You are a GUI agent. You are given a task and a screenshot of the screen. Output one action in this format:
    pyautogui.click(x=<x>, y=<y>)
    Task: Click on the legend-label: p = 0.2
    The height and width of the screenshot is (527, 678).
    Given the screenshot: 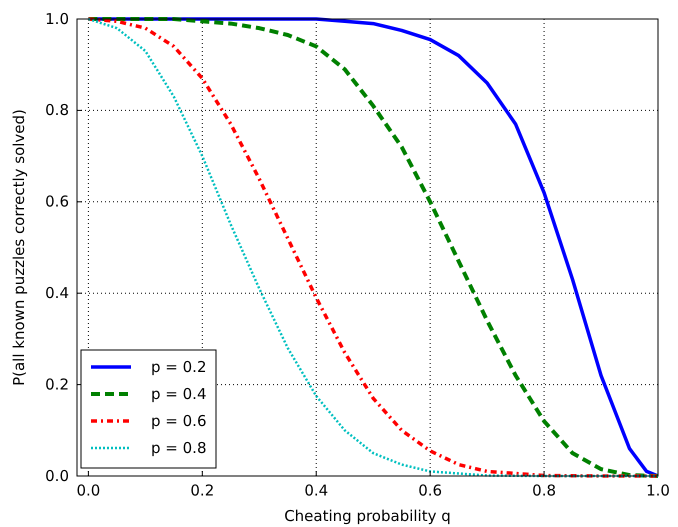 What is the action you would take?
    pyautogui.click(x=178, y=367)
    